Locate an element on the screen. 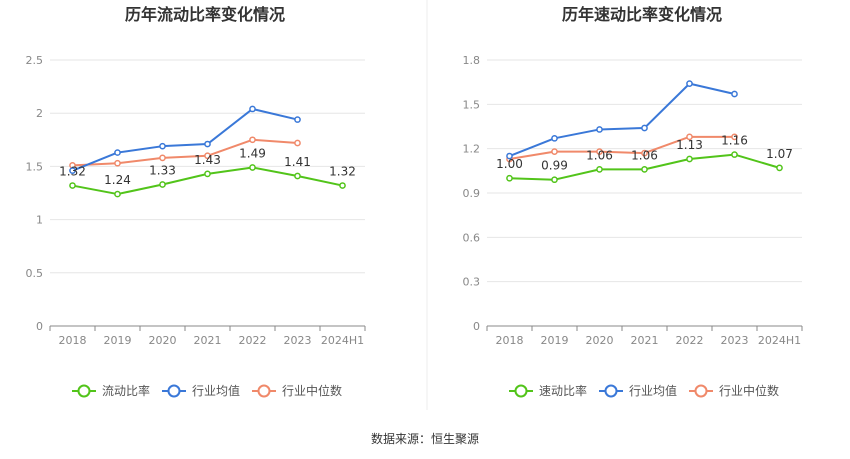 The height and width of the screenshot is (459, 850). current-ratio-data-label: 1.41 is located at coordinates (297, 162).